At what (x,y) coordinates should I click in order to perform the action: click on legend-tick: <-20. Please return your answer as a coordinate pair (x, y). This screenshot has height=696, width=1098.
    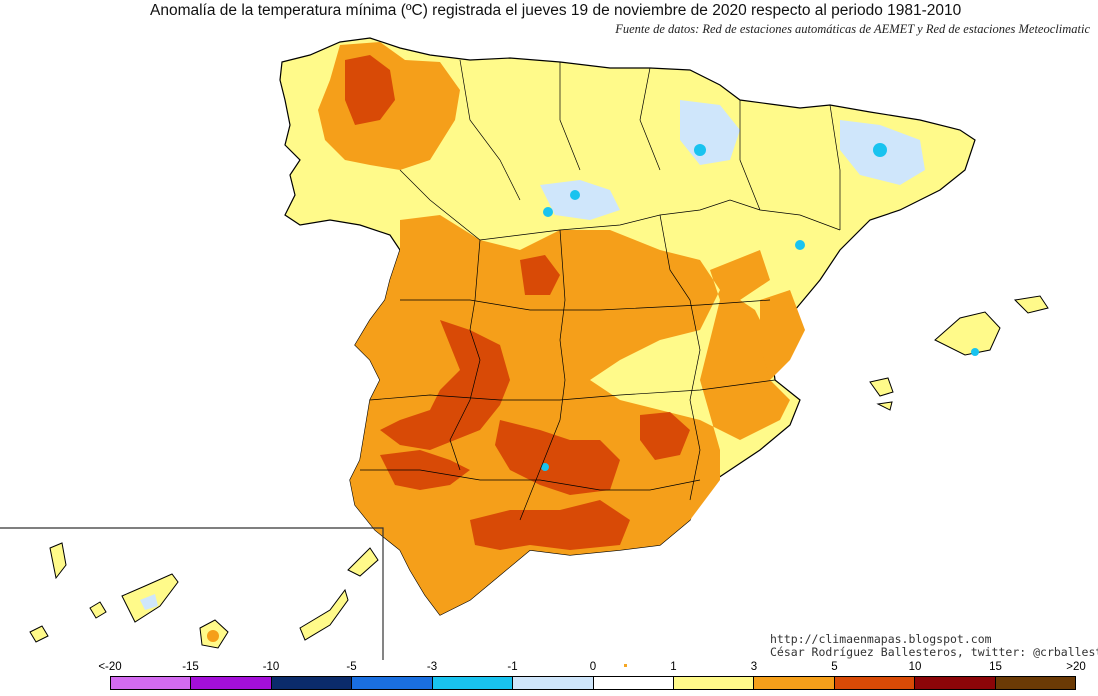
    Looking at the image, I should click on (110, 667).